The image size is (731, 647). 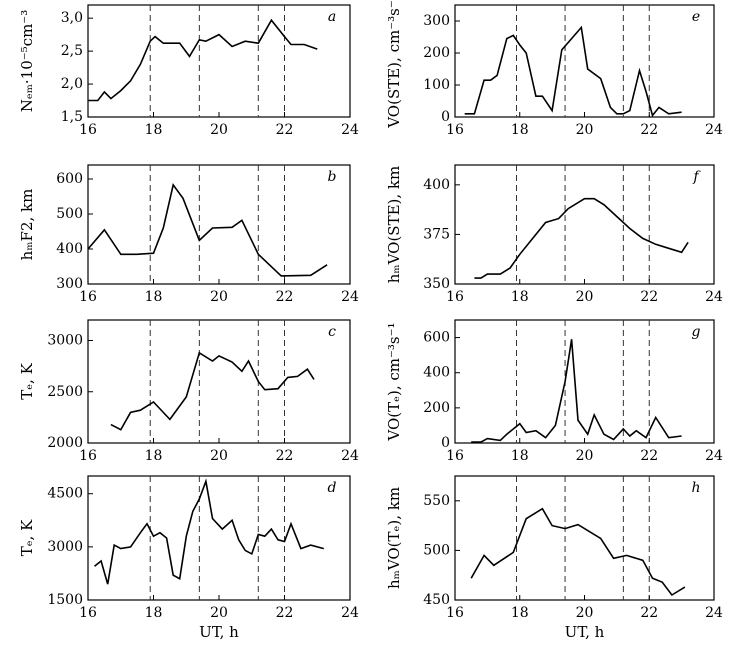 I want to click on y-tick-label: 3,0, so click(x=72, y=18).